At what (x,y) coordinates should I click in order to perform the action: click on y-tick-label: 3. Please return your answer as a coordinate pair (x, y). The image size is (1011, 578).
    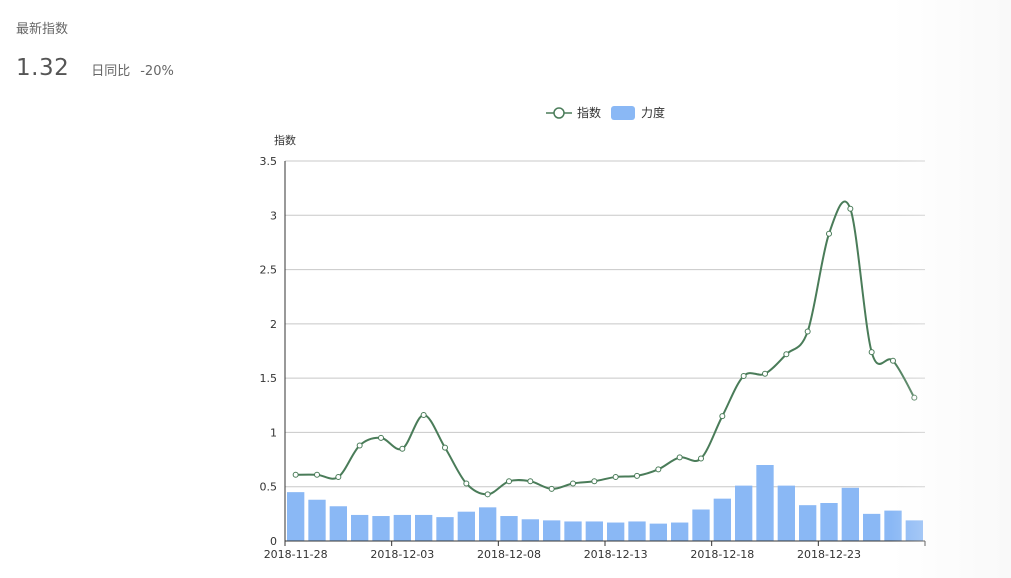
    Looking at the image, I should click on (273, 215).